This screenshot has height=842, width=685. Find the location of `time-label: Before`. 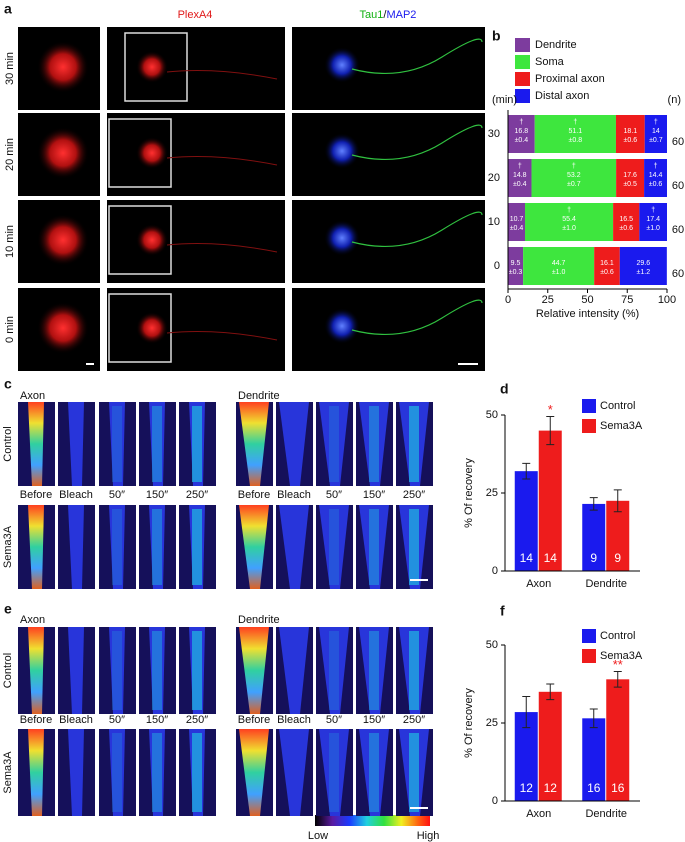

time-label: Before is located at coordinates (36, 495).